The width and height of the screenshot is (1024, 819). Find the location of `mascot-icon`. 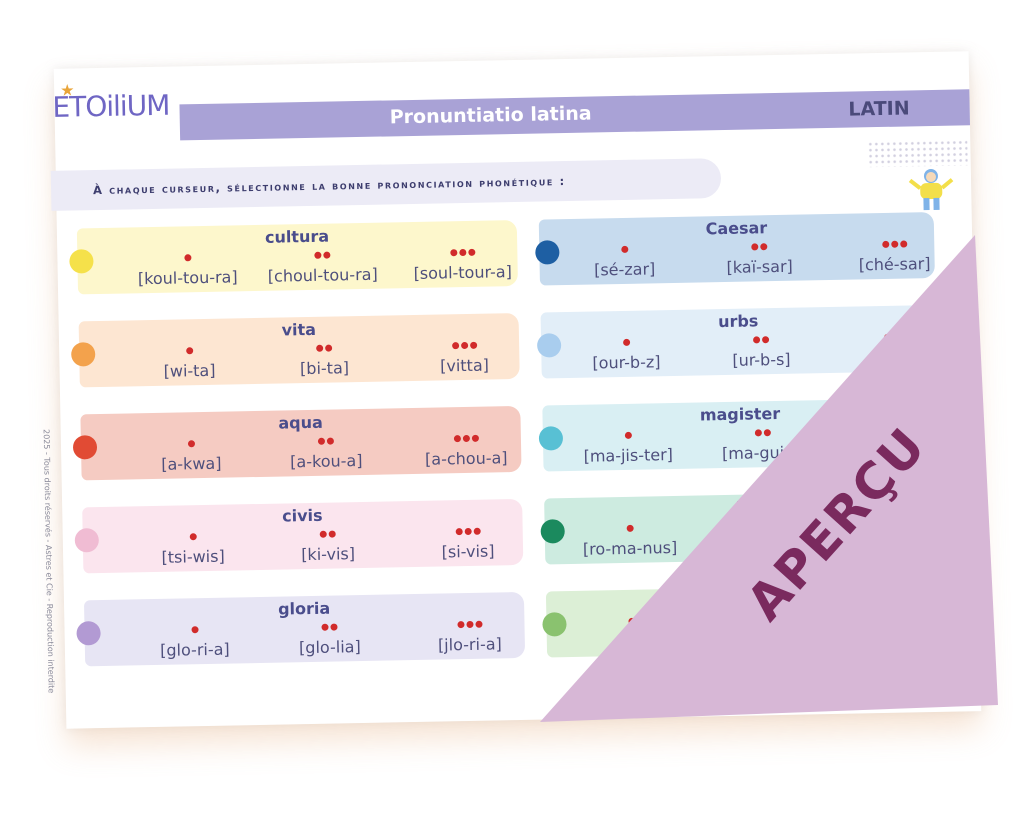

mascot-icon is located at coordinates (931, 190).